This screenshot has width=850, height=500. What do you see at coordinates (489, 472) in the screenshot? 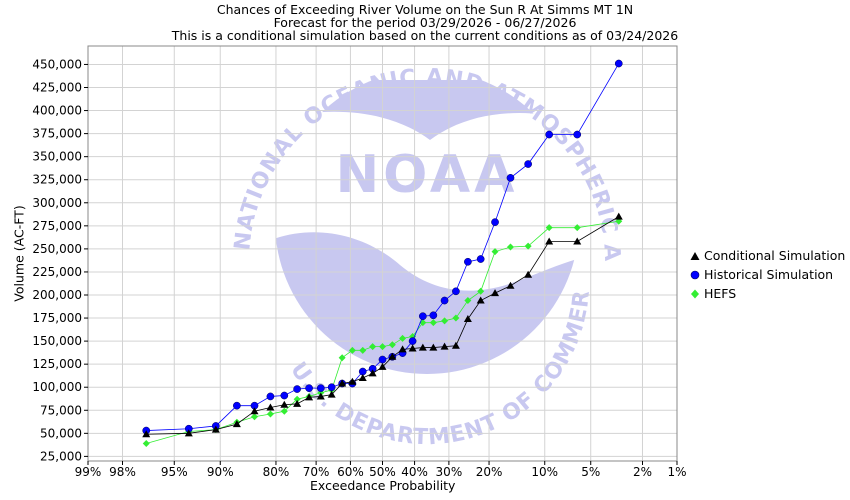
I see `x-tick-label: 20%` at bounding box center [489, 472].